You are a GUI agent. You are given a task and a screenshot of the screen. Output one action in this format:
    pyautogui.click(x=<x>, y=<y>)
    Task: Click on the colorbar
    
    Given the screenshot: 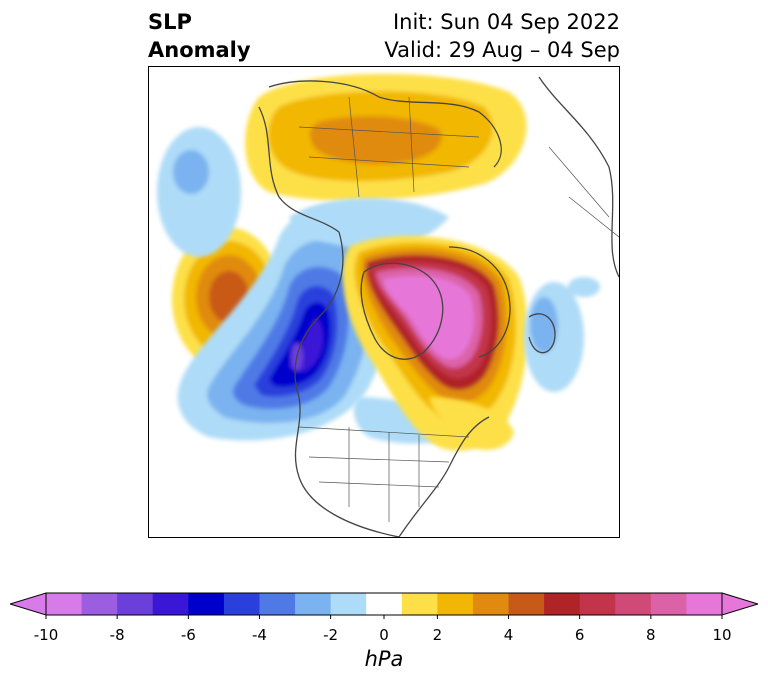 What is the action you would take?
    pyautogui.click(x=384, y=605)
    